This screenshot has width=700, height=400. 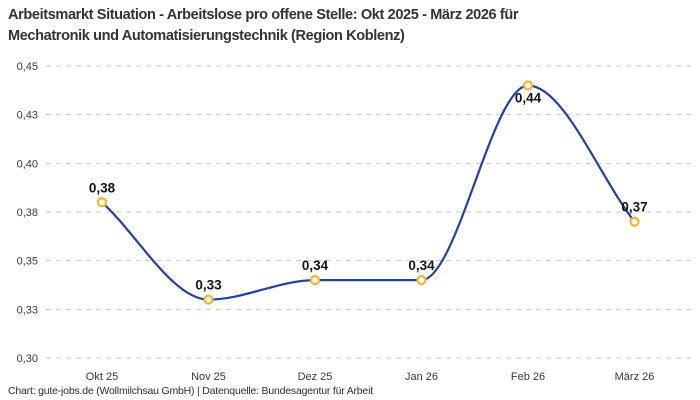 I want to click on x-axis-label: Dez 25, so click(x=315, y=377).